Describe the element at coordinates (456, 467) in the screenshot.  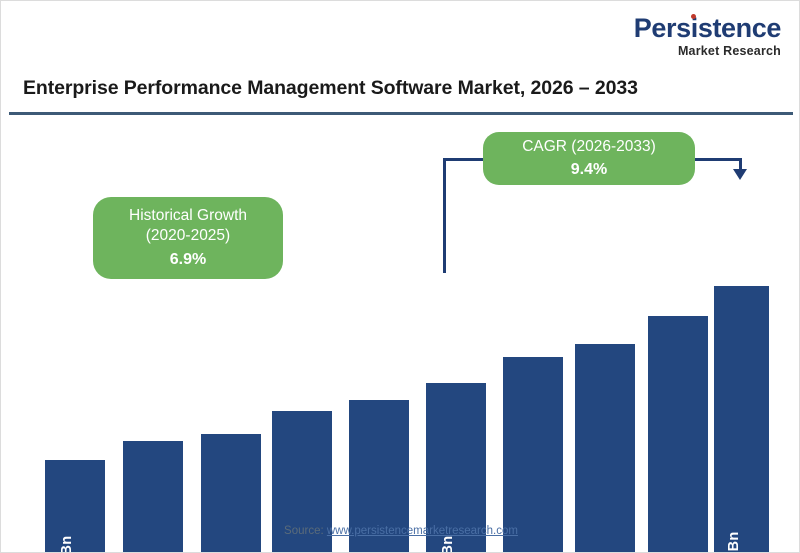
I see `bar-2026: US$ 7.9 Bn` at that location.